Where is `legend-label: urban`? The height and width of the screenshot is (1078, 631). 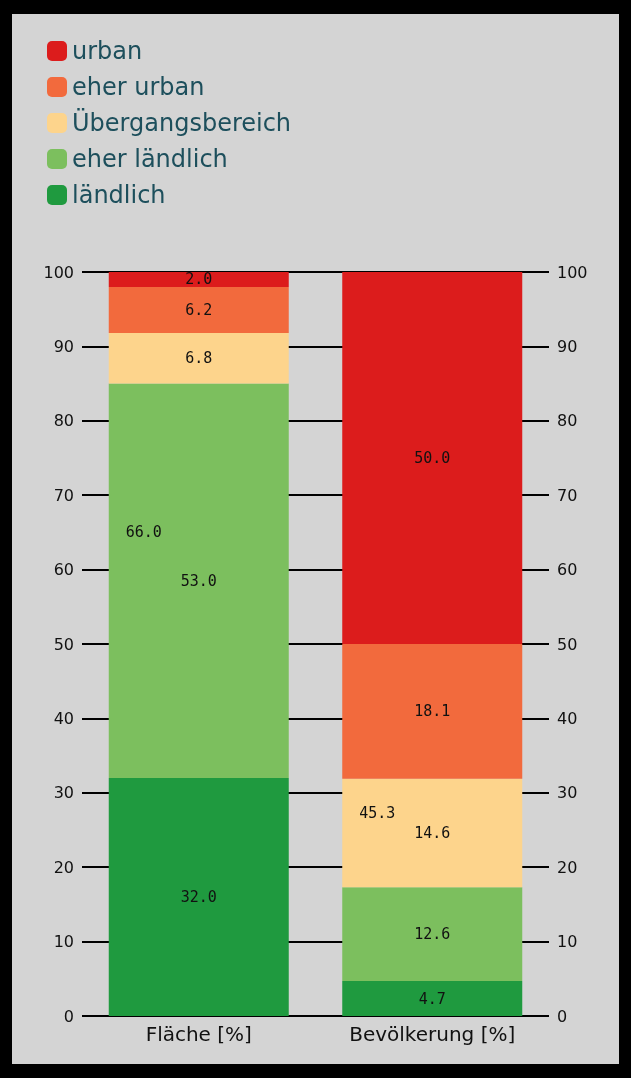 legend-label: urban is located at coordinates (107, 51).